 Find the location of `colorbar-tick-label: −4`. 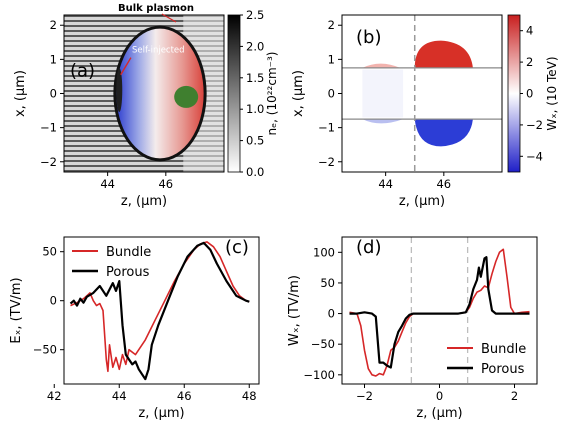

colorbar-tick-label: −4 is located at coordinates (534, 156).